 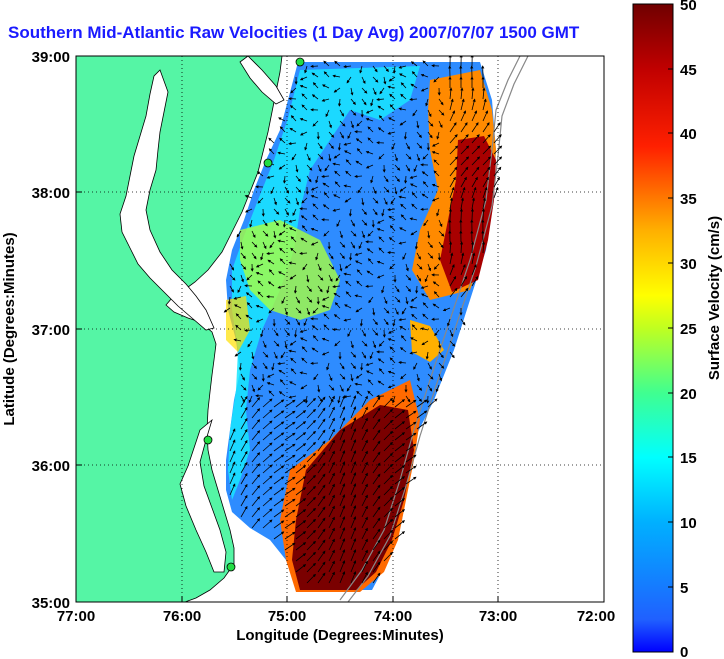 What do you see at coordinates (688, 394) in the screenshot?
I see `colorbar-tick-label: 20` at bounding box center [688, 394].